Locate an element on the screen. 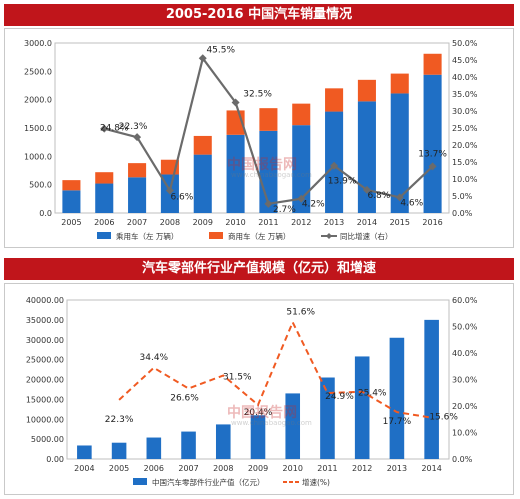 The height and width of the screenshot is (499, 520). chart1-xtick: 2015 is located at coordinates (400, 222).